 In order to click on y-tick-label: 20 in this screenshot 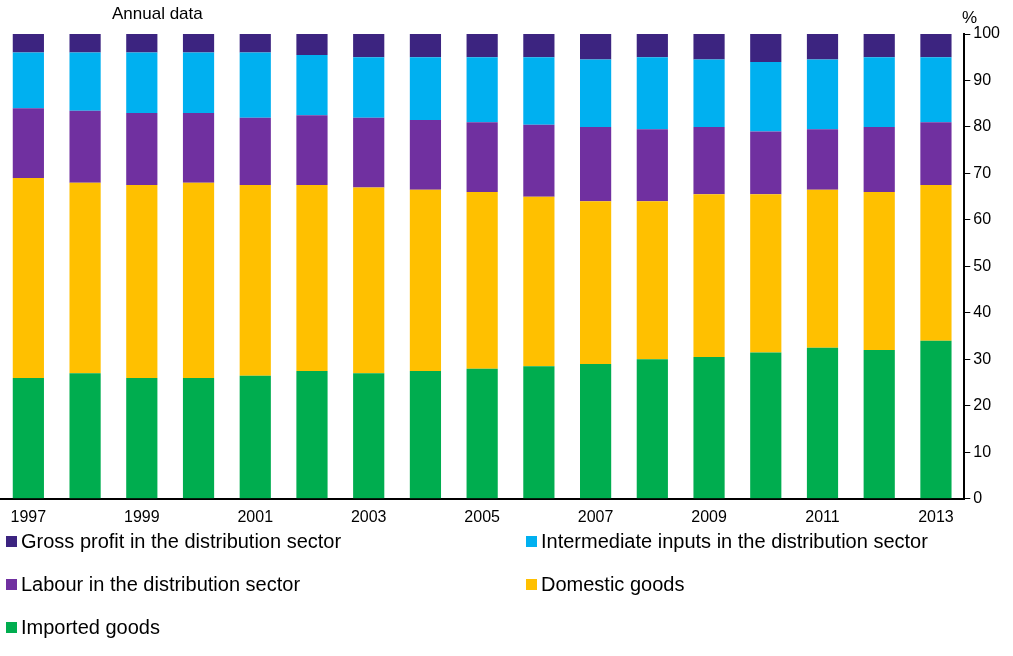, I will do `click(982, 405)`.